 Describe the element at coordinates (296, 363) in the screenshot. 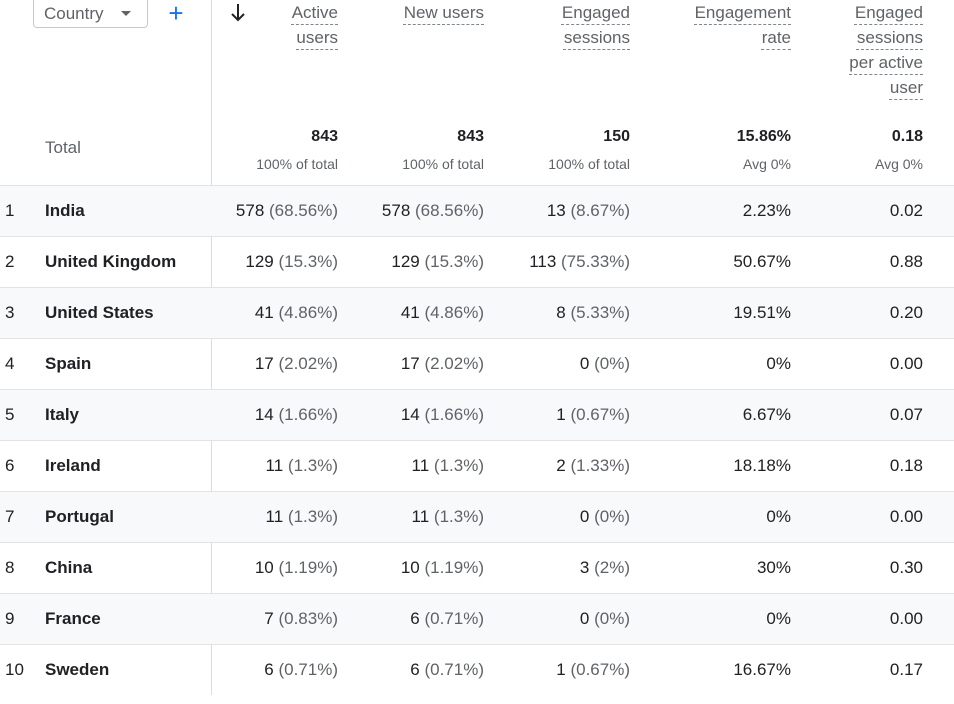

I see `cell-active: 17 (2.02%)` at that location.